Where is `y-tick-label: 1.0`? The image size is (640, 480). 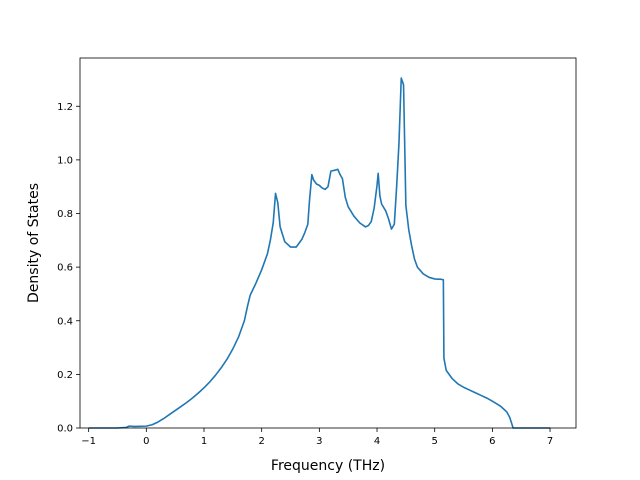
y-tick-label: 1.0 is located at coordinates (65, 160).